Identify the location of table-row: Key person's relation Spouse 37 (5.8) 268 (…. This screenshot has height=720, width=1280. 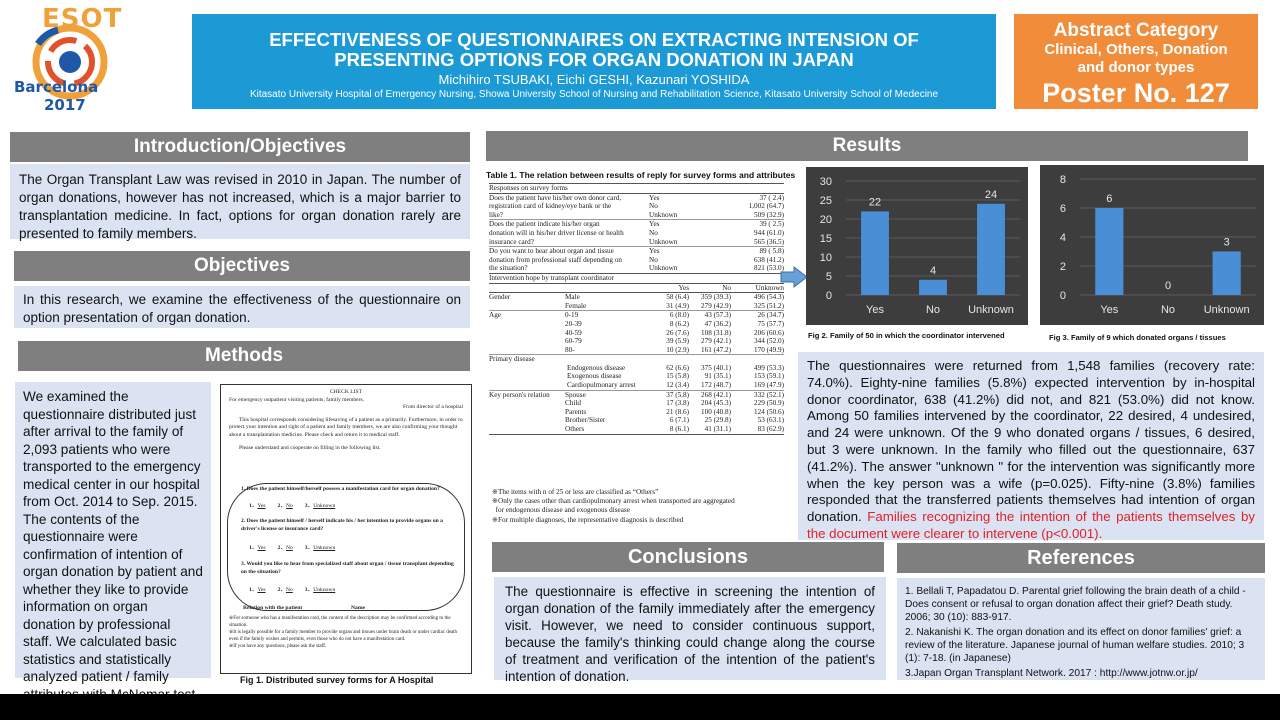
(636, 394).